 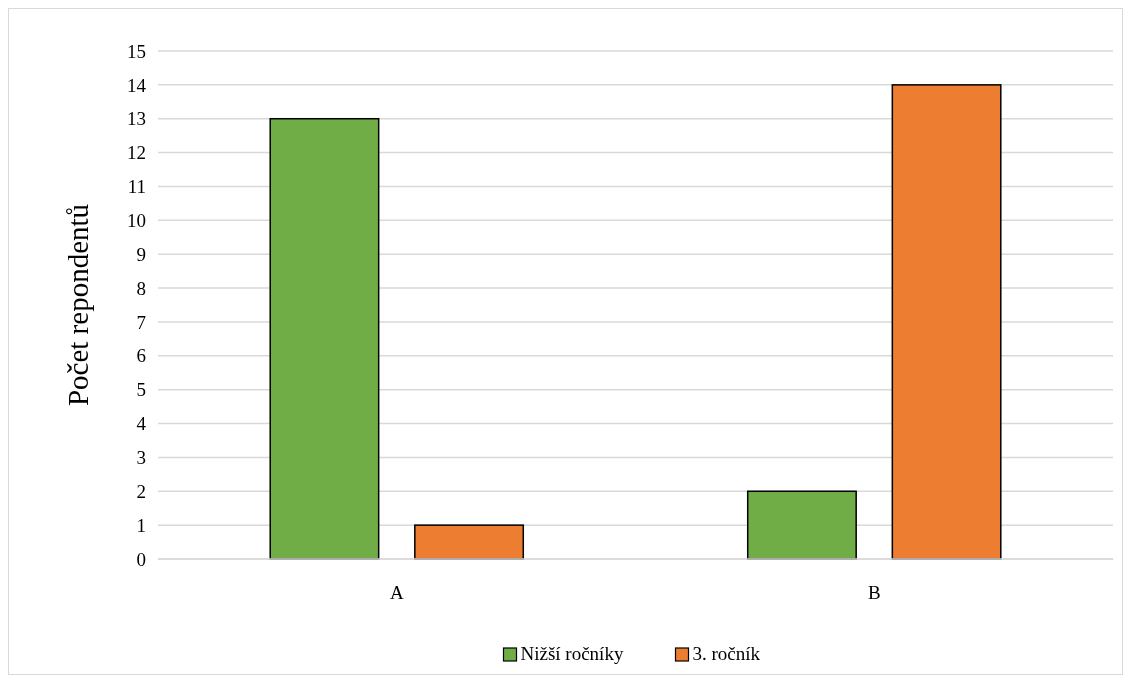 I want to click on y-tick-label: 4, so click(x=141, y=424).